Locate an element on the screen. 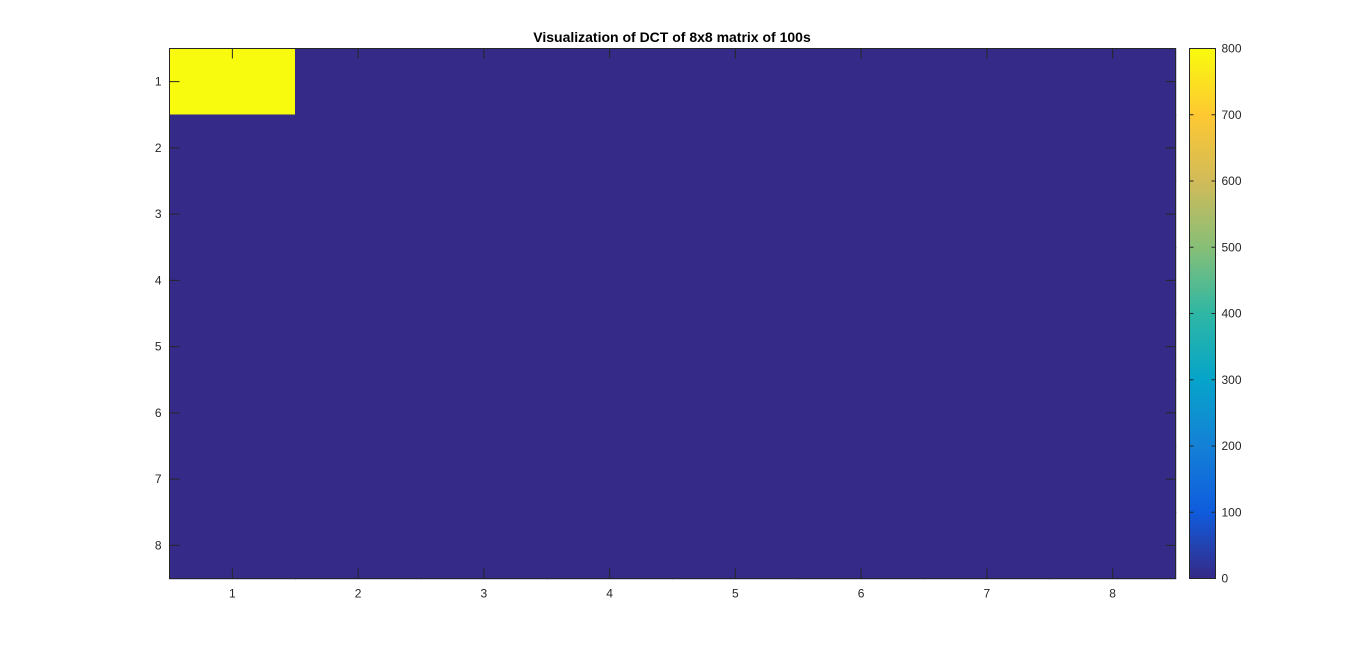 This screenshot has width=1366, height=651. y-tick-label: 8 is located at coordinates (158, 545).